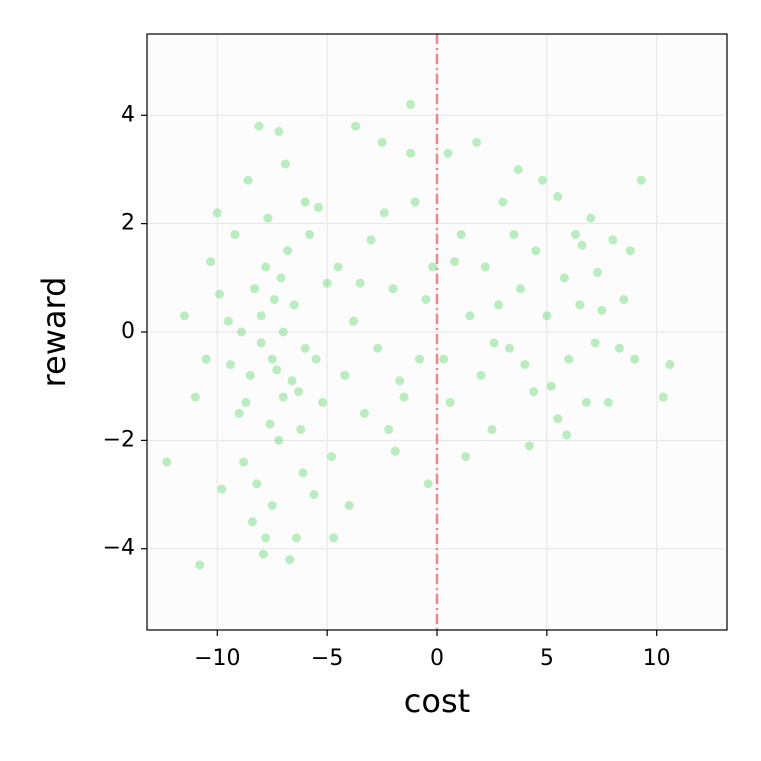 The height and width of the screenshot is (761, 761). What do you see at coordinates (327, 658) in the screenshot?
I see `x-tick-label: −5` at bounding box center [327, 658].